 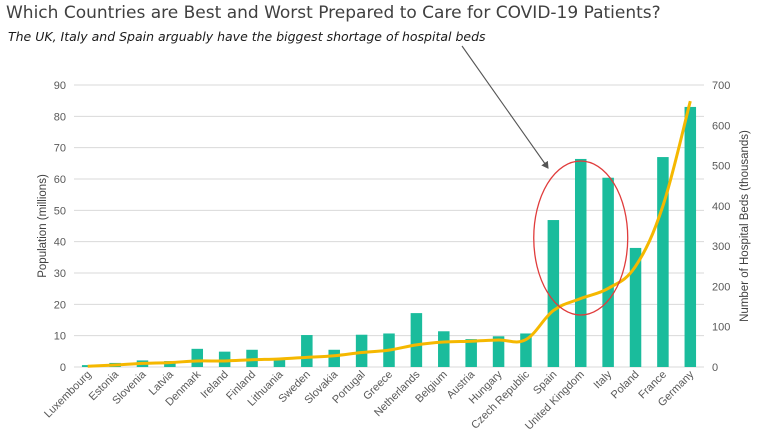 I want to click on right-axis-ticks: 0 100 200 300 400 500 600 700, so click(x=721, y=227).